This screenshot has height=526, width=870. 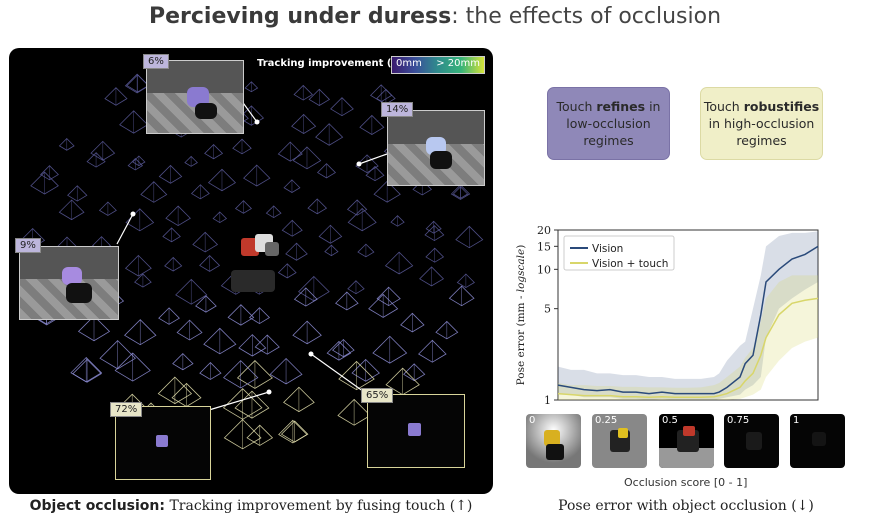 What do you see at coordinates (521, 315) in the screenshot?
I see `y-axis-label: Pose error (mm - logscale)` at bounding box center [521, 315].